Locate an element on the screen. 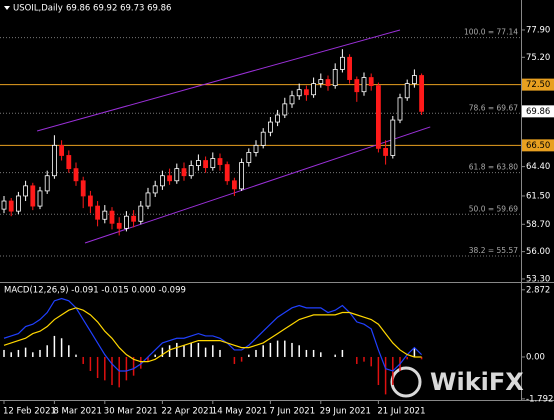 This screenshot has width=554, height=420. last-price-box is located at coordinates (538, 111).